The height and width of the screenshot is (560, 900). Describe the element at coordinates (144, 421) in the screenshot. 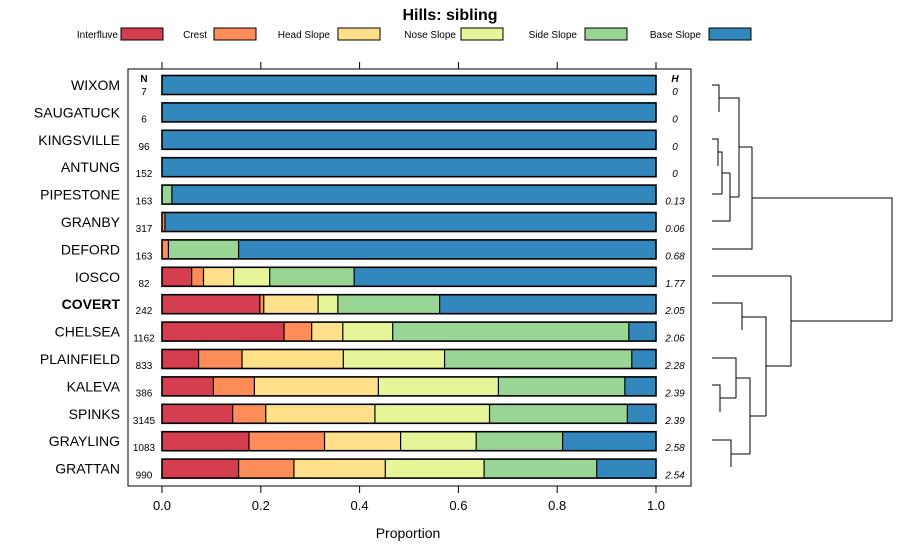

I see `n-value: 3145` at that location.